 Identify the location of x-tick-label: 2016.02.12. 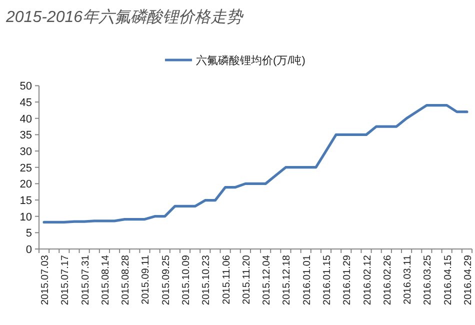
(368, 280).